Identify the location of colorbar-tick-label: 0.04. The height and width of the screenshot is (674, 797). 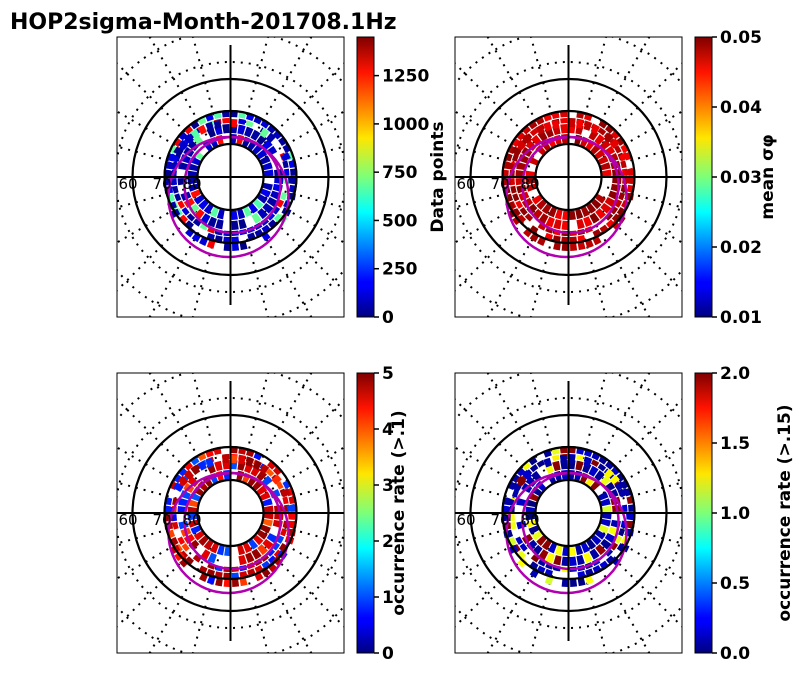
(741, 108).